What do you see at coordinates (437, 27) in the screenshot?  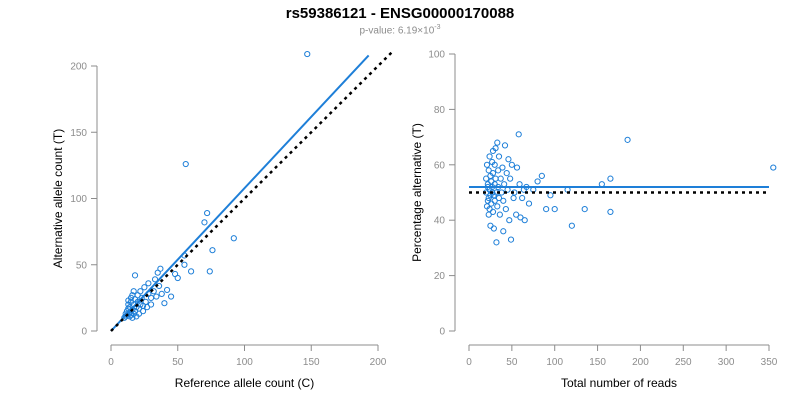 I see `p-value-exponent: -3` at bounding box center [437, 27].